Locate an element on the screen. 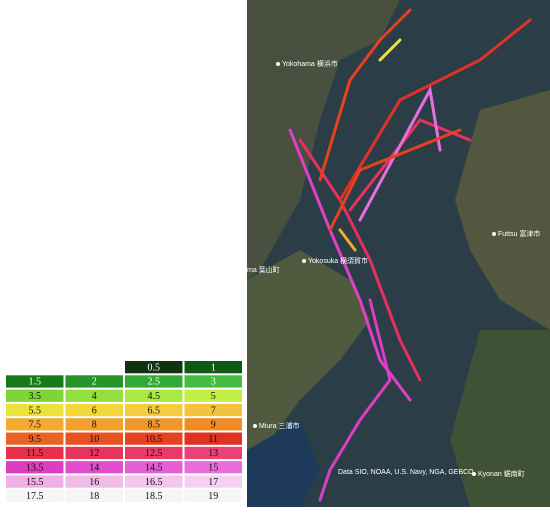 The image size is (550, 520). legend-value: 16 is located at coordinates (94, 482).